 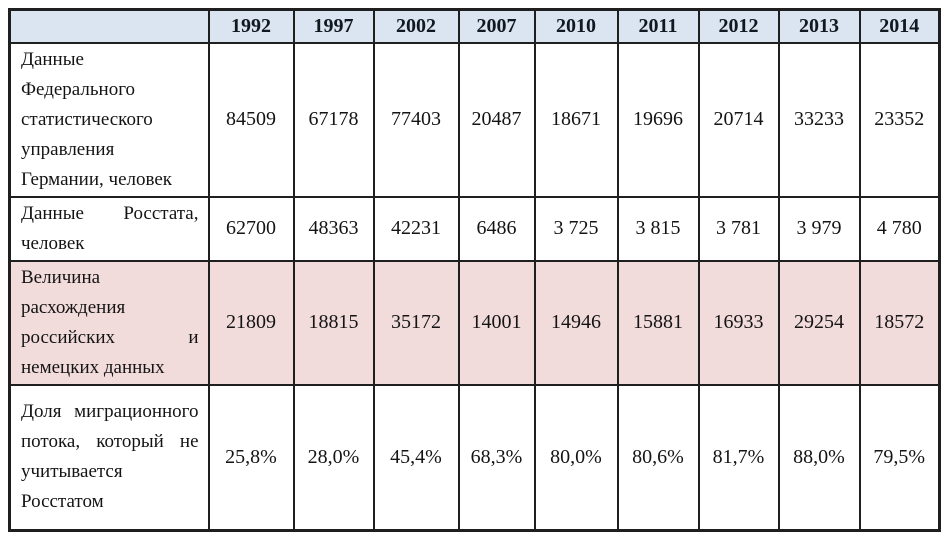 I want to click on cell-value: 14001, so click(x=496, y=322).